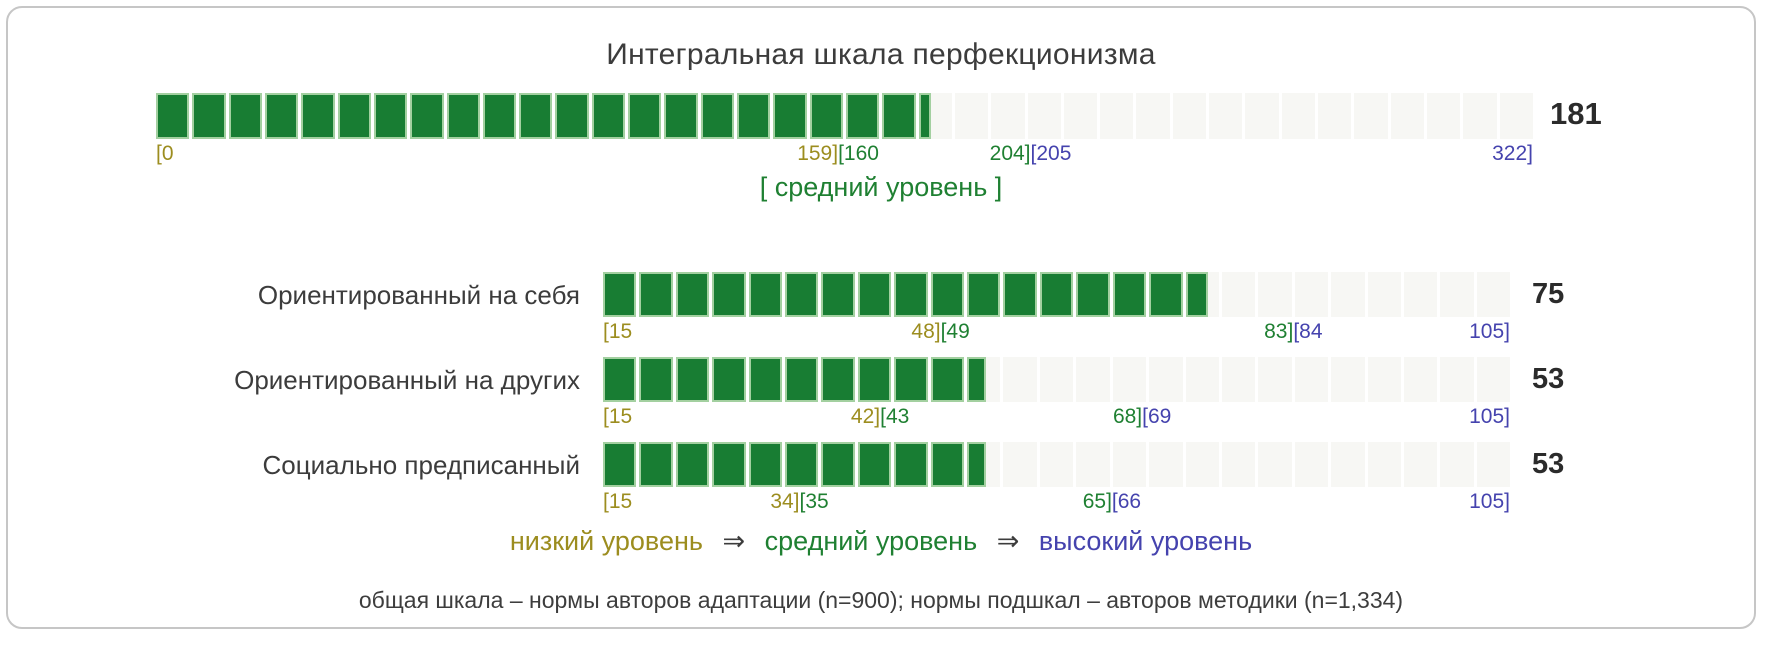 This screenshot has height=645, width=1772. Describe the element at coordinates (1097, 501) in the screenshot. I see `scale-mark: 65]` at that location.